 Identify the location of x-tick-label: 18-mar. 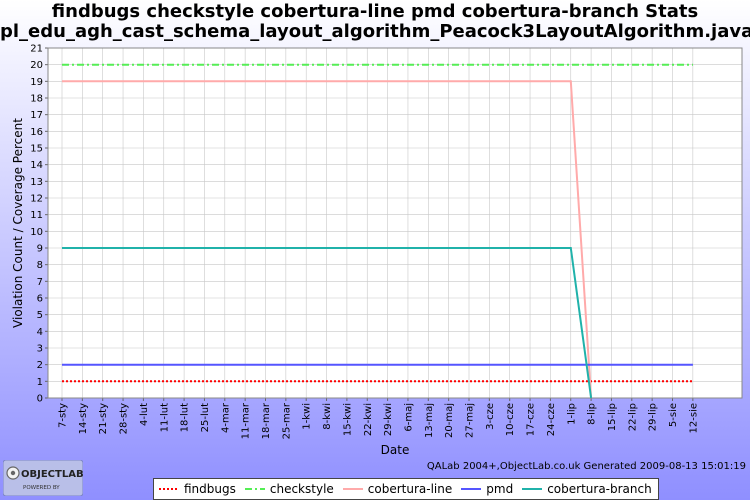
(266, 420).